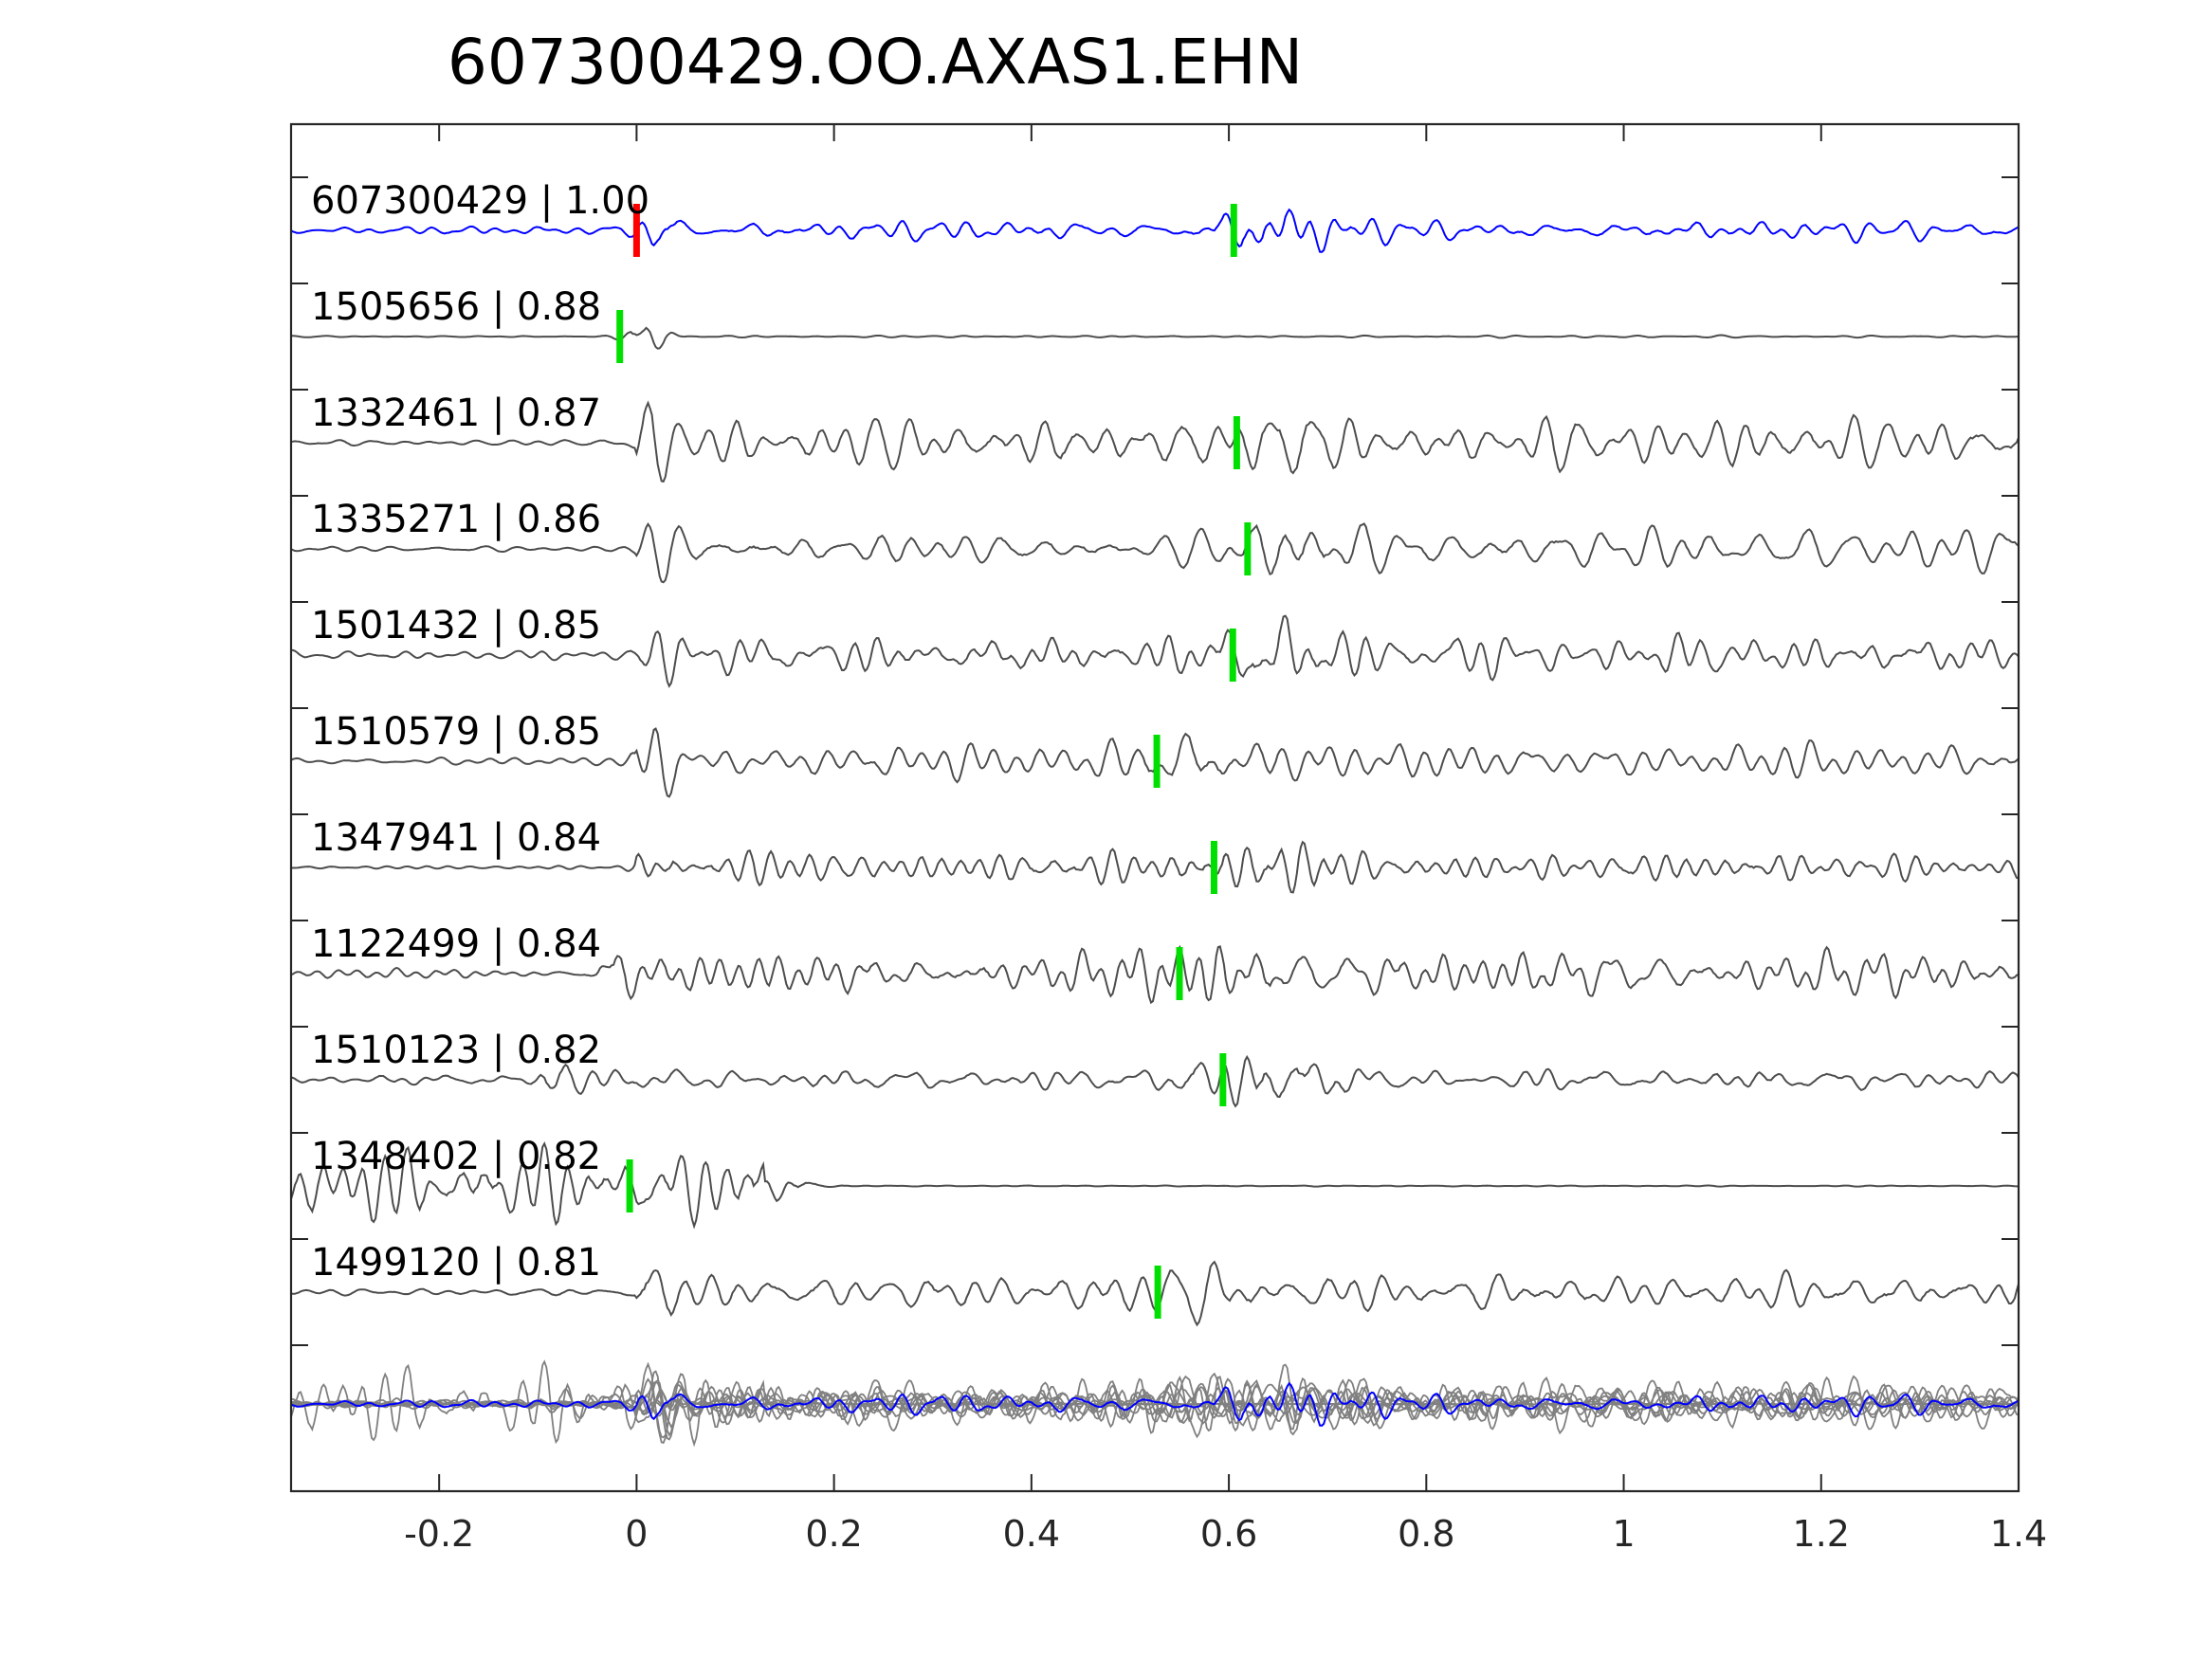 The width and height of the screenshot is (2212, 1659). Describe the element at coordinates (456, 1156) in the screenshot. I see `trace-label-1348402: 1348402 | 0.82` at that location.